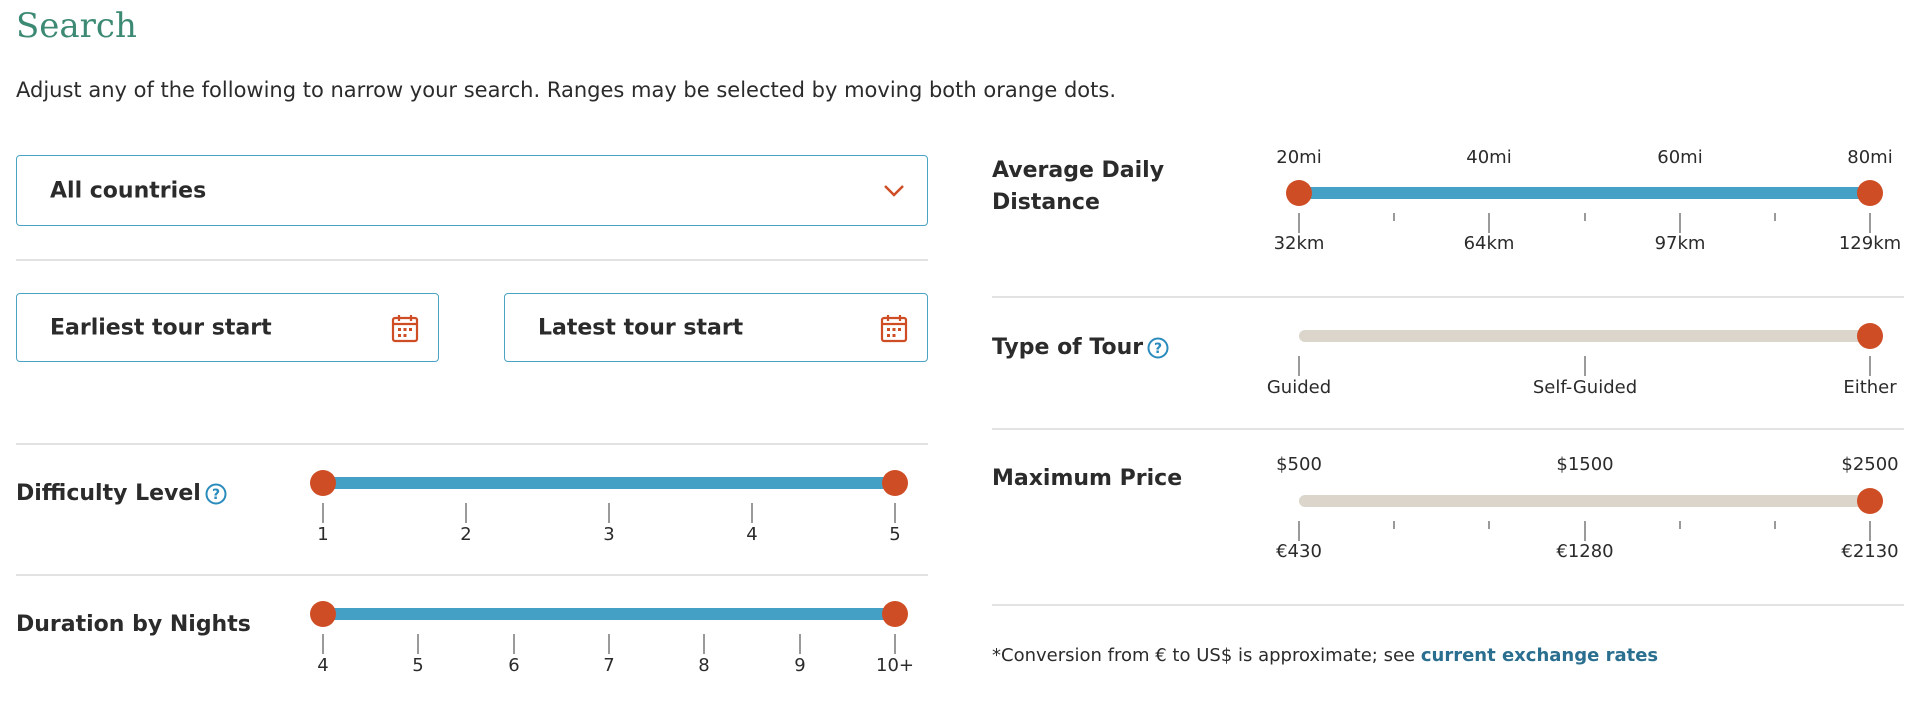  I want to click on distance-bottom-label: 32km, so click(1299, 243).